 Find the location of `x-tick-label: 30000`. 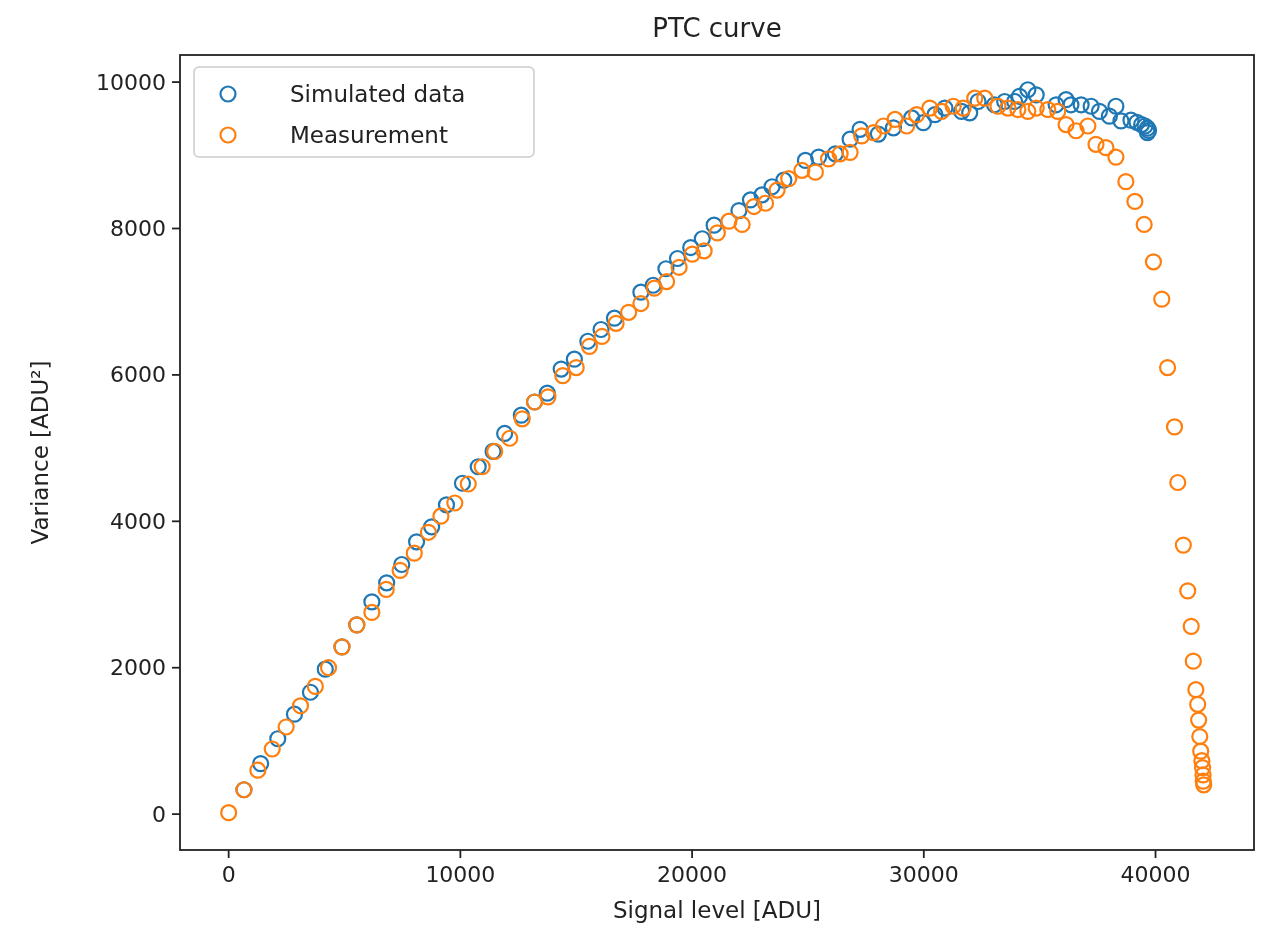

x-tick-label: 30000 is located at coordinates (923, 874).